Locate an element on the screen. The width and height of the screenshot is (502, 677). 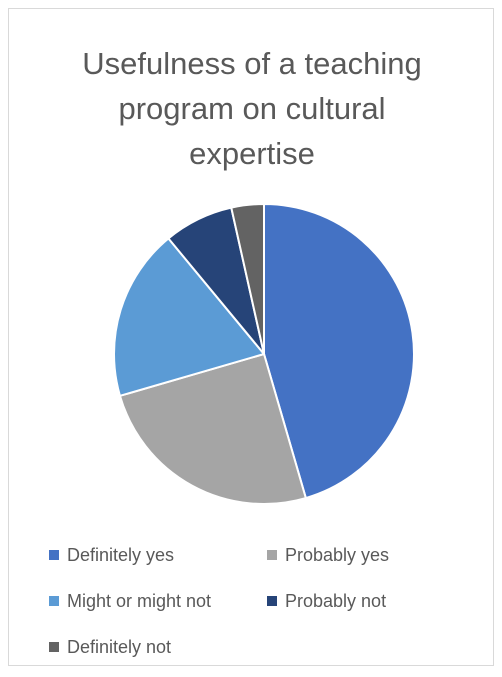
legend-label-definitely-not: Definitely not is located at coordinates (119, 646).